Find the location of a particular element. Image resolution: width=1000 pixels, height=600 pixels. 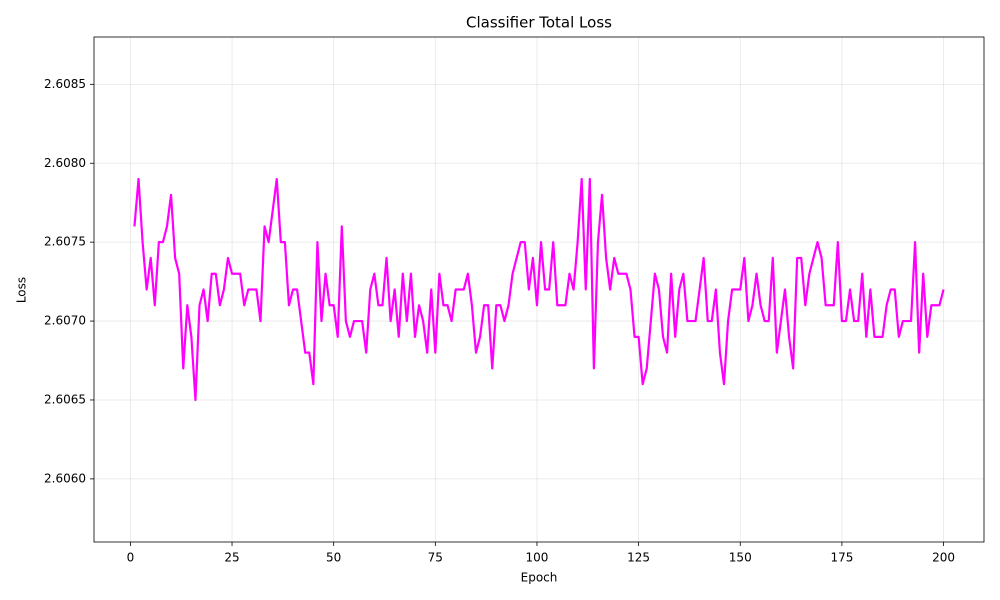

chart-title: Classifier Total Loss is located at coordinates (539, 23).